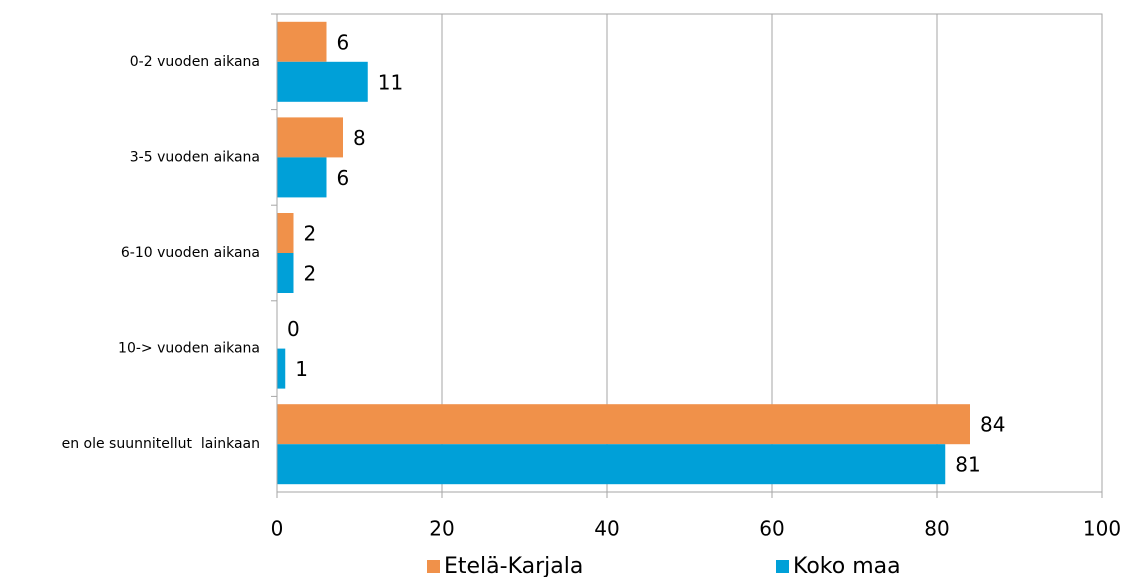 This screenshot has width=1123, height=577. What do you see at coordinates (161, 444) in the screenshot?
I see `y-tick-label: en ole suunnitellut lainkaan` at bounding box center [161, 444].